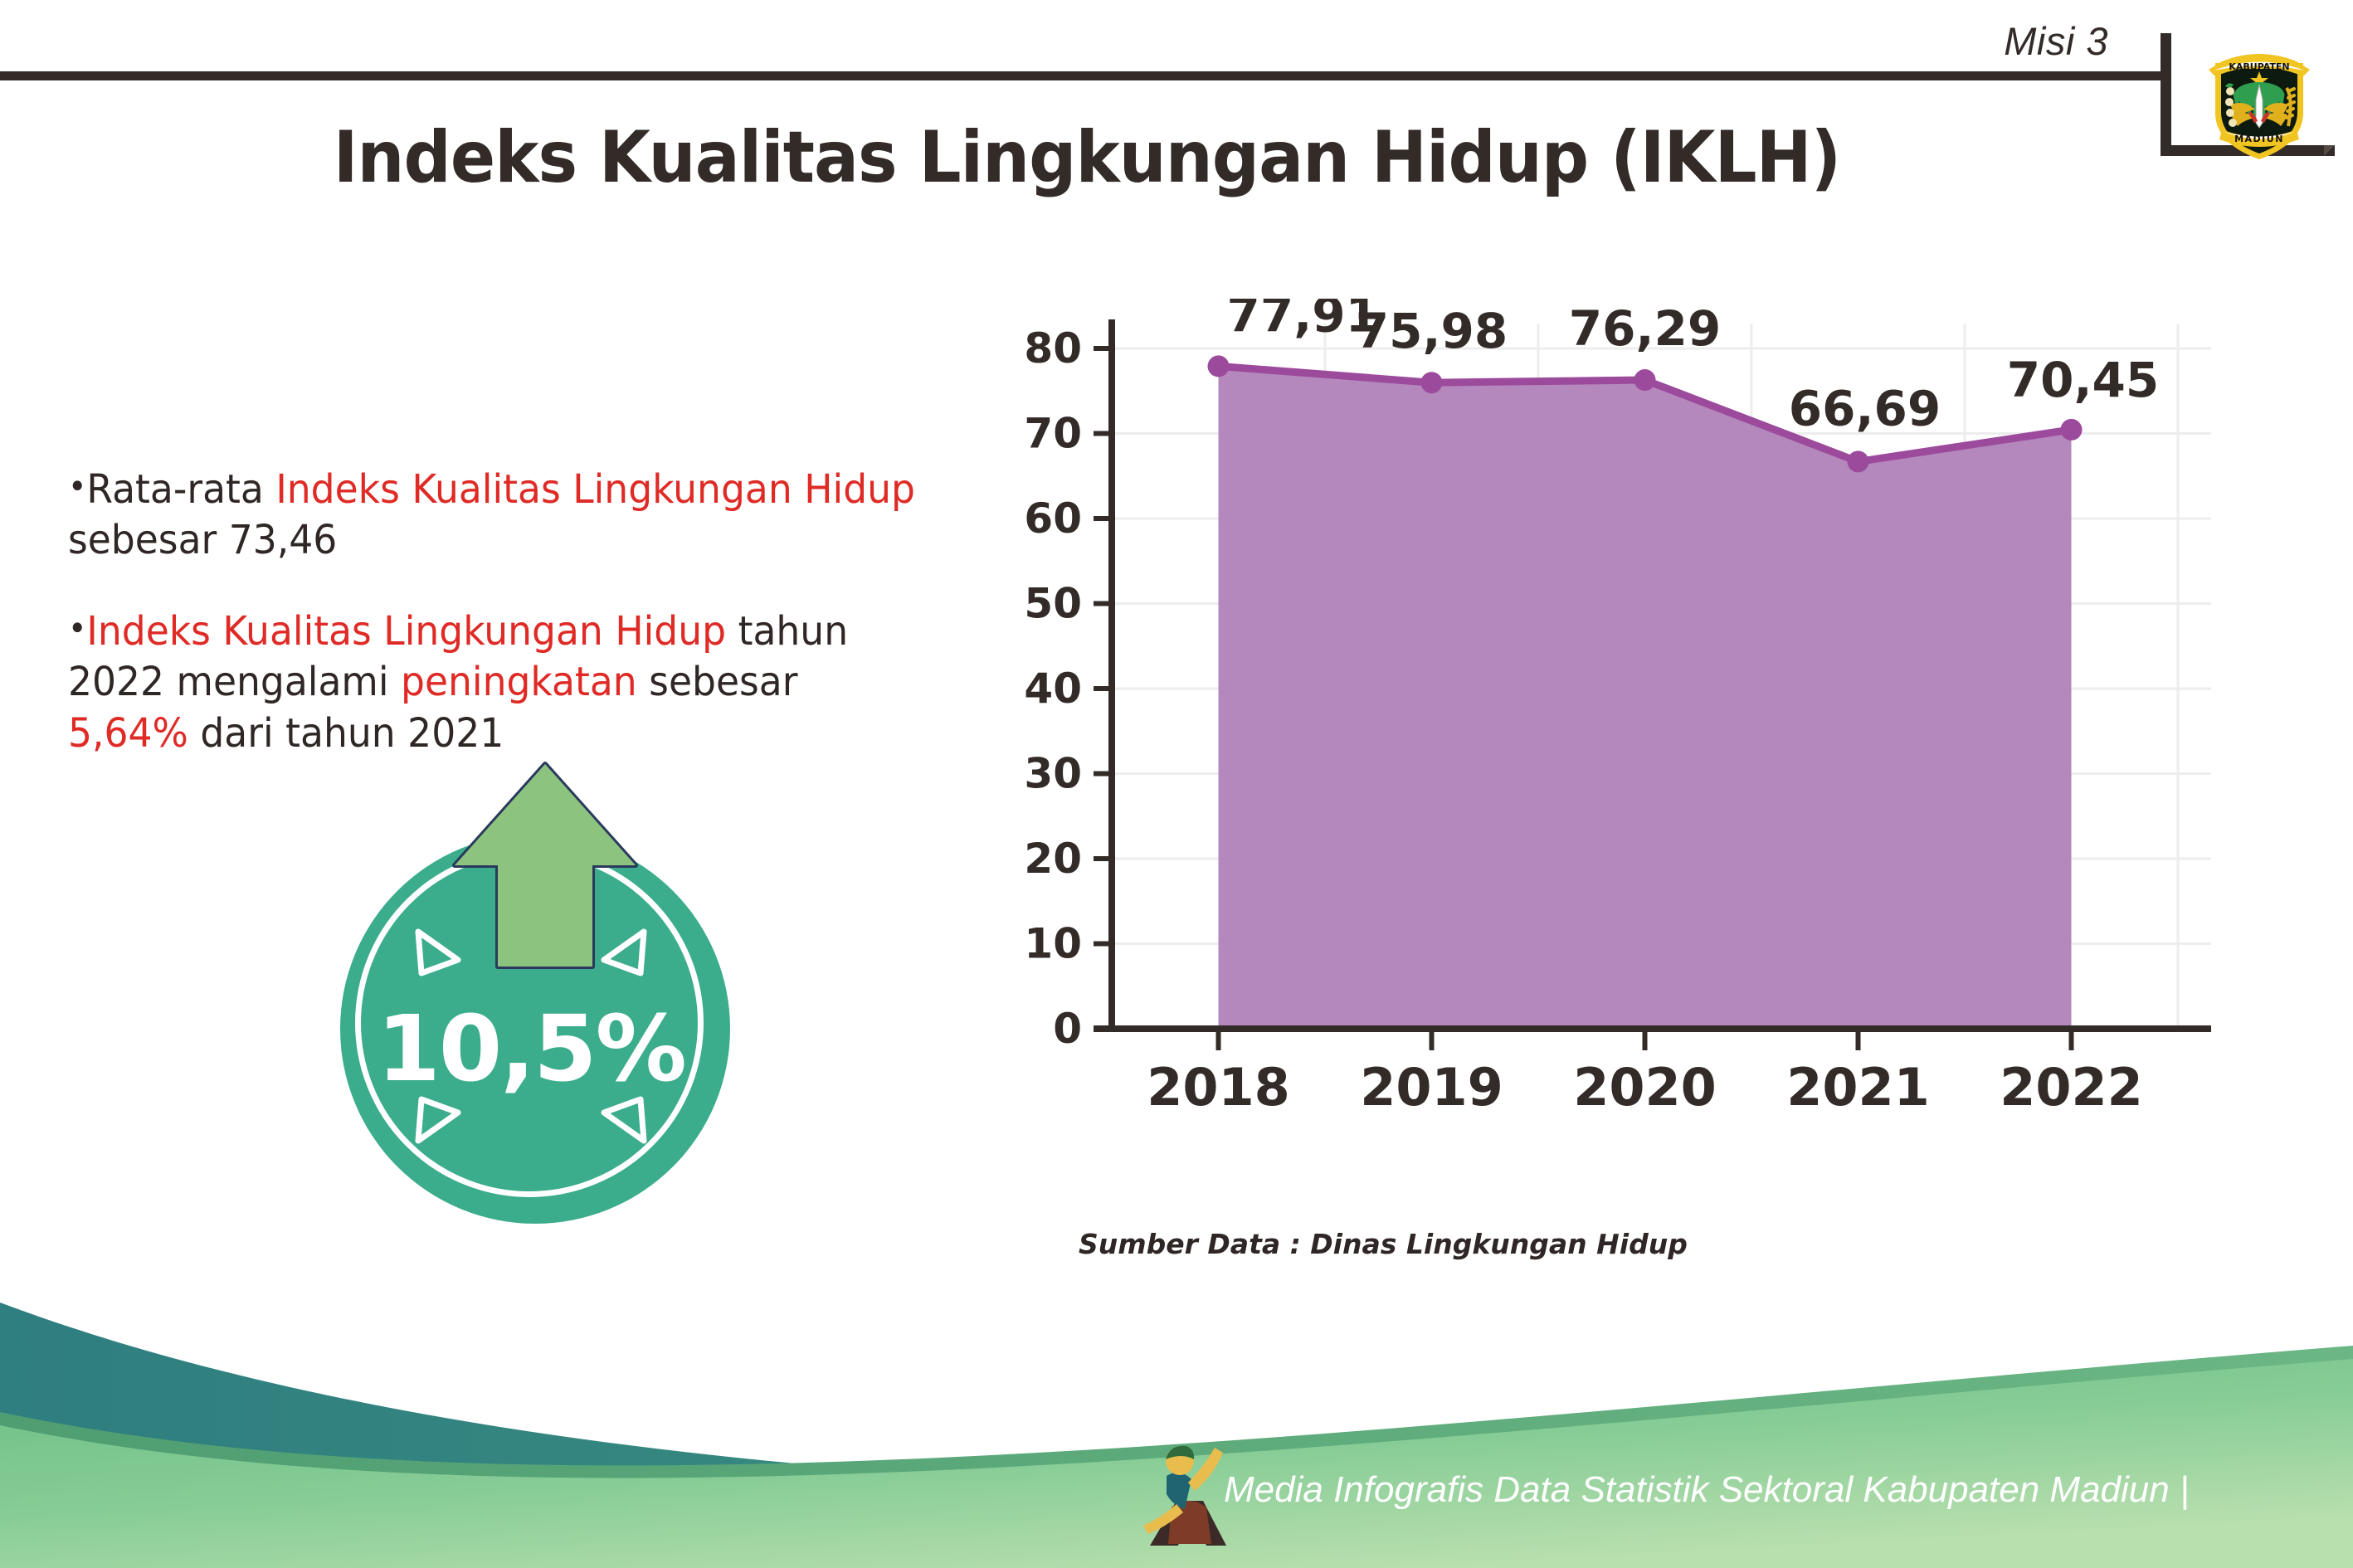 This screenshot has height=1568, width=2353. What do you see at coordinates (1303, 321) in the screenshot?
I see `svg-text: 77,91` at bounding box center [1303, 321].